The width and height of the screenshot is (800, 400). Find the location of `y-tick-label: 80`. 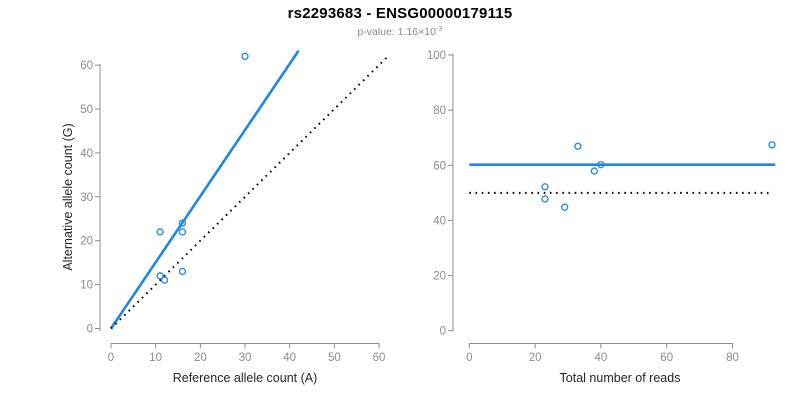

y-tick-label: 80 is located at coordinates (439, 111).